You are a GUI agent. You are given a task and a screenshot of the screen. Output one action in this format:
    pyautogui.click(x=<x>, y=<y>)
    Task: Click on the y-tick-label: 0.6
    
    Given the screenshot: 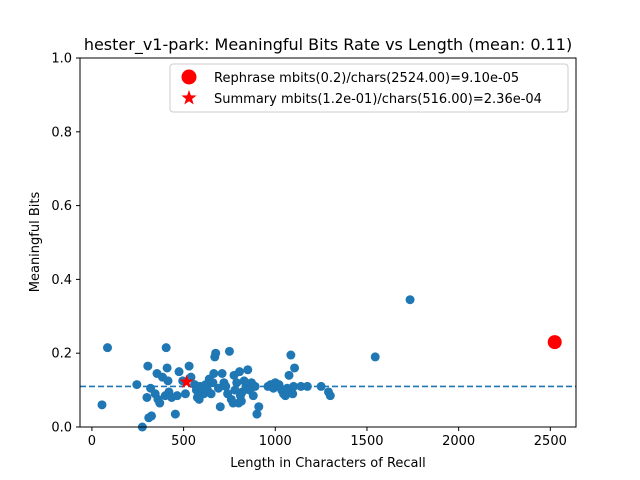 What is the action you would take?
    pyautogui.click(x=61, y=206)
    